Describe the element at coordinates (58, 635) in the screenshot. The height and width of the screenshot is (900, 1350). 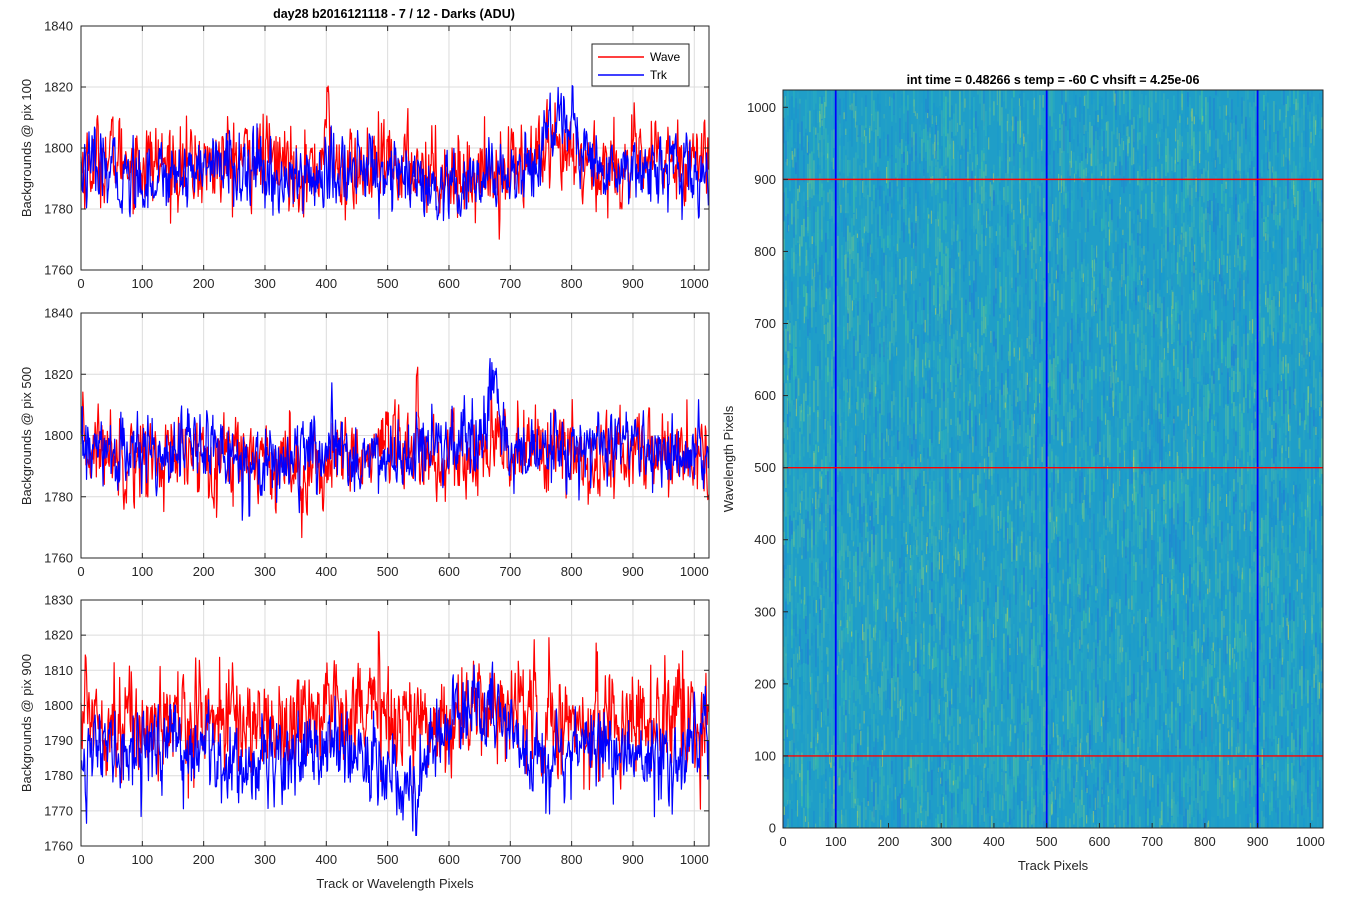
I see `y-tick-label: 1820` at that location.